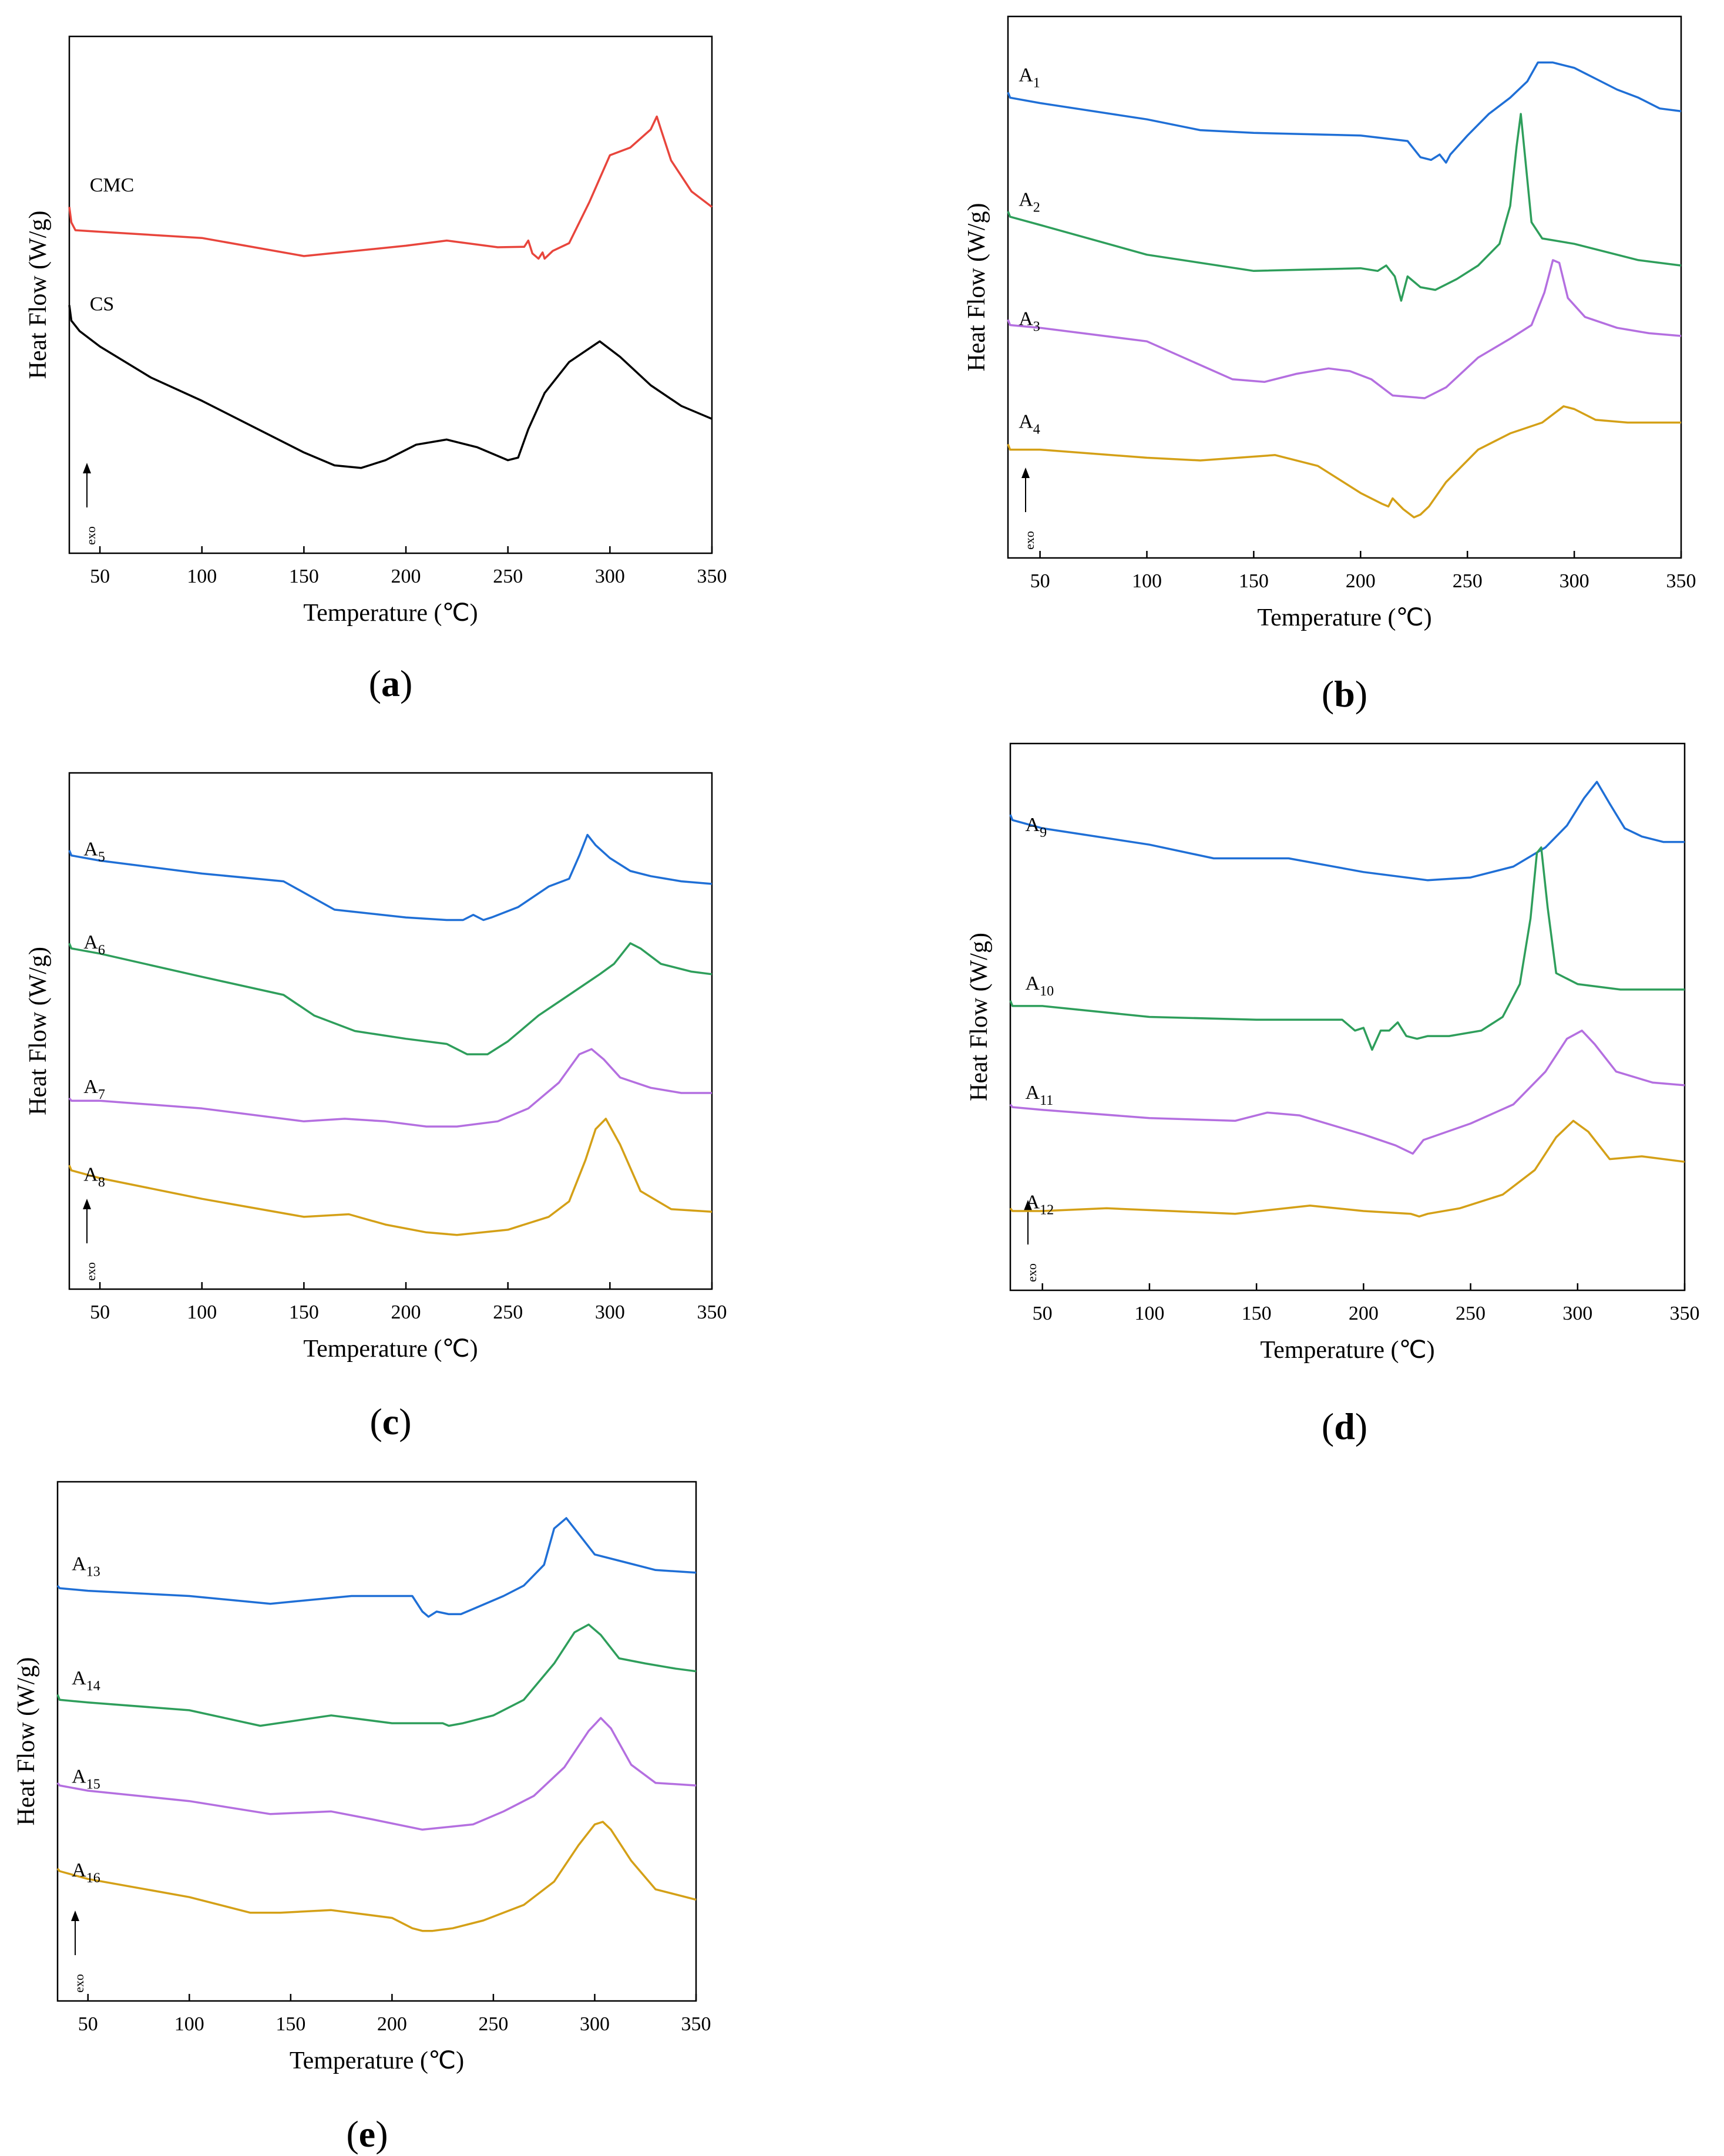 The height and width of the screenshot is (2156, 1724). What do you see at coordinates (376, 1876) in the screenshot?
I see `series-line-a16` at bounding box center [376, 1876].